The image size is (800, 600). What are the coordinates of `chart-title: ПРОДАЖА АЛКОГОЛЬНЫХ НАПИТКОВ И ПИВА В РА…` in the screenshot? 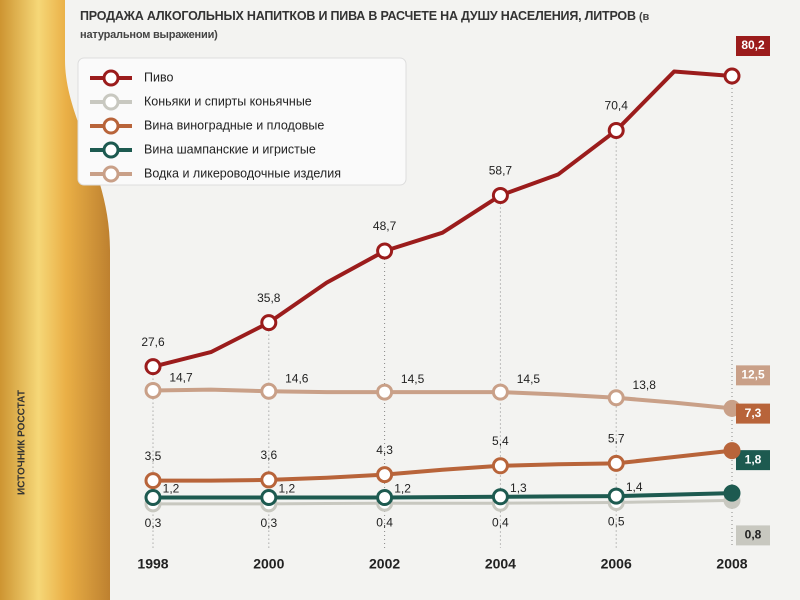 It's located at (380, 26).